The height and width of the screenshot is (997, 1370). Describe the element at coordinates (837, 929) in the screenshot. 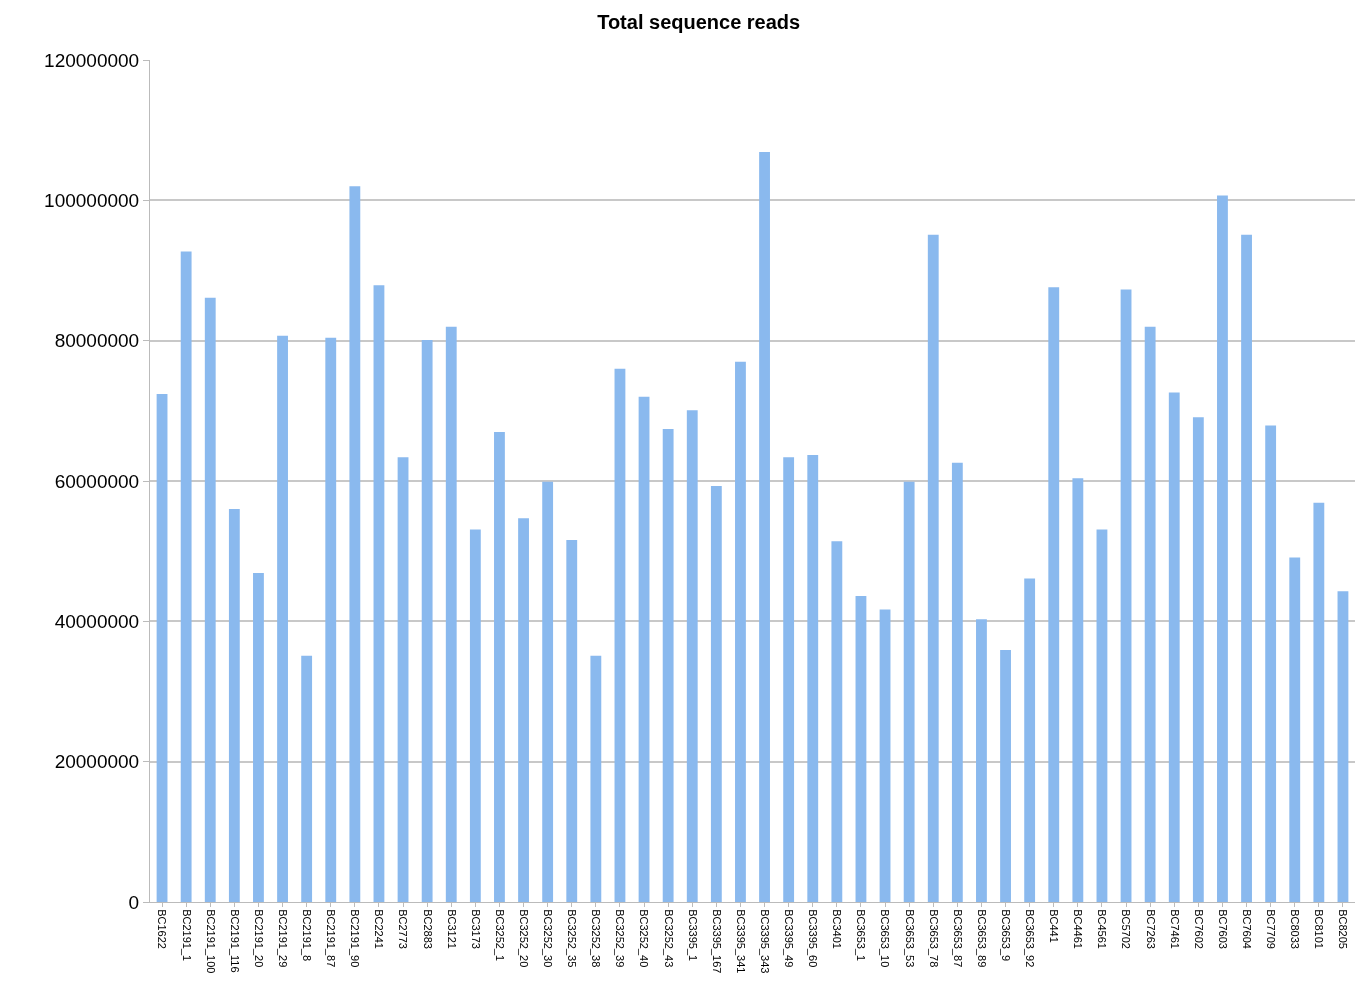

I see `x-tick-label: BC3401` at that location.